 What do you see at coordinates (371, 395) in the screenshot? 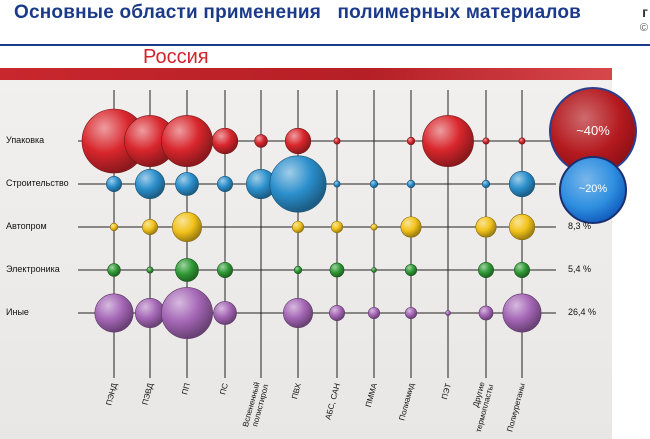
I see `category-label: ПММА` at bounding box center [371, 395].